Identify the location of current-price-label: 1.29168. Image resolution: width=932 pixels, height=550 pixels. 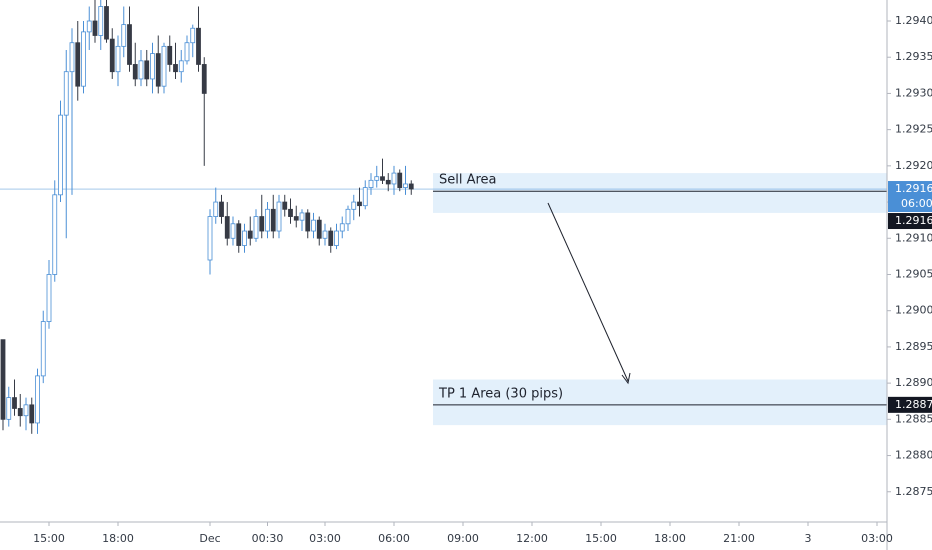
(913, 188).